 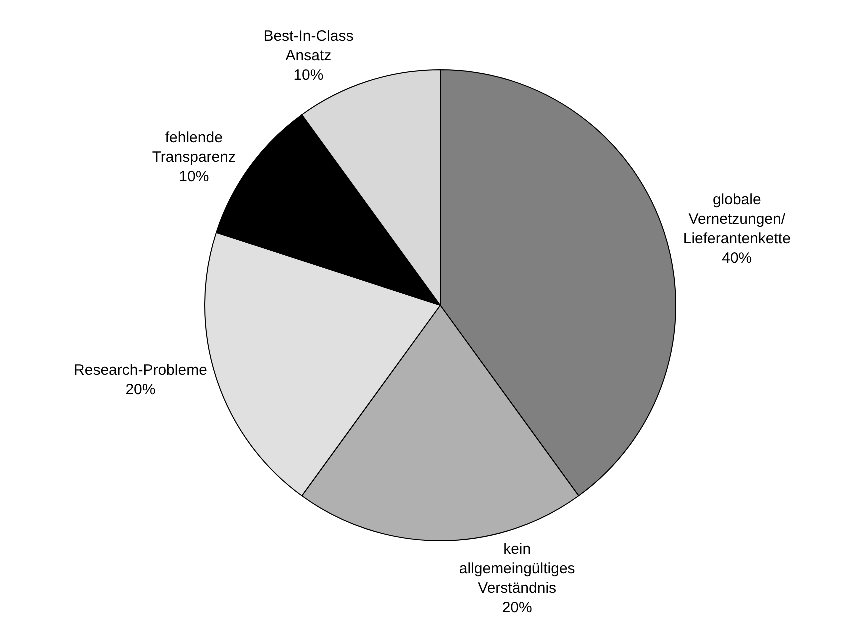 What do you see at coordinates (737, 219) in the screenshot?
I see `slice-label: globale Vernetzungen/ Lieferantenkette` at bounding box center [737, 219].